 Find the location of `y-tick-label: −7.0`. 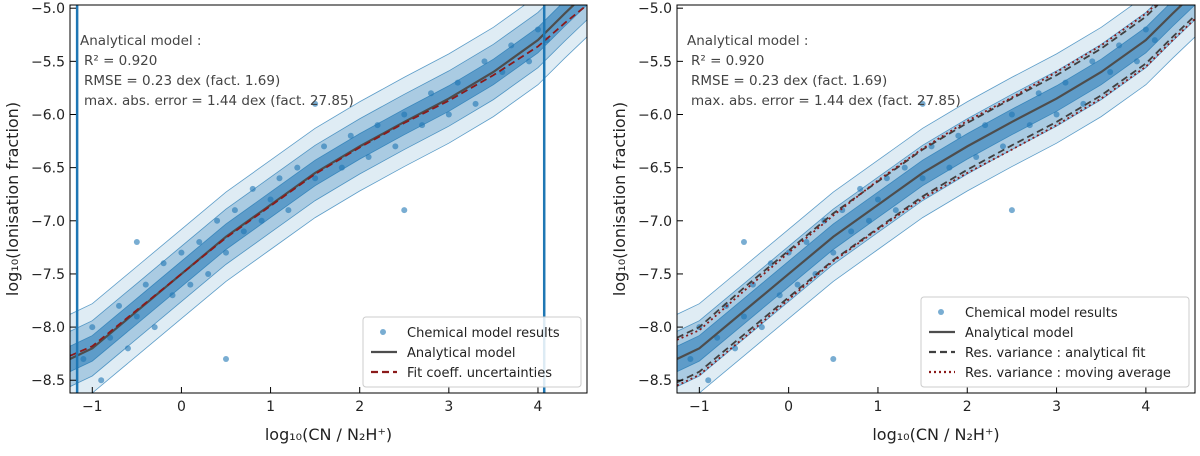

y-tick-label: −7.0 is located at coordinates (655, 222).